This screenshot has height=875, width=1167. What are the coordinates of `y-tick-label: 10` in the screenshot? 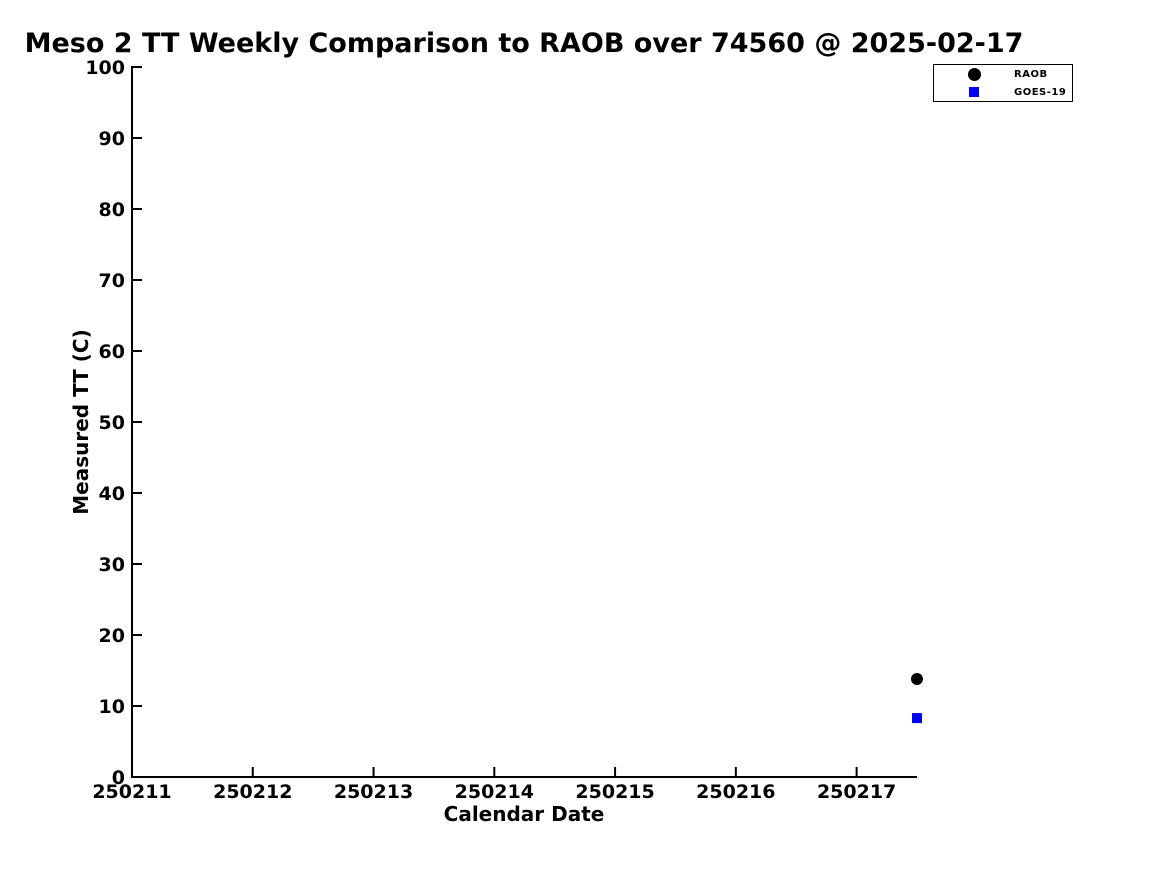 It's located at (112, 707).